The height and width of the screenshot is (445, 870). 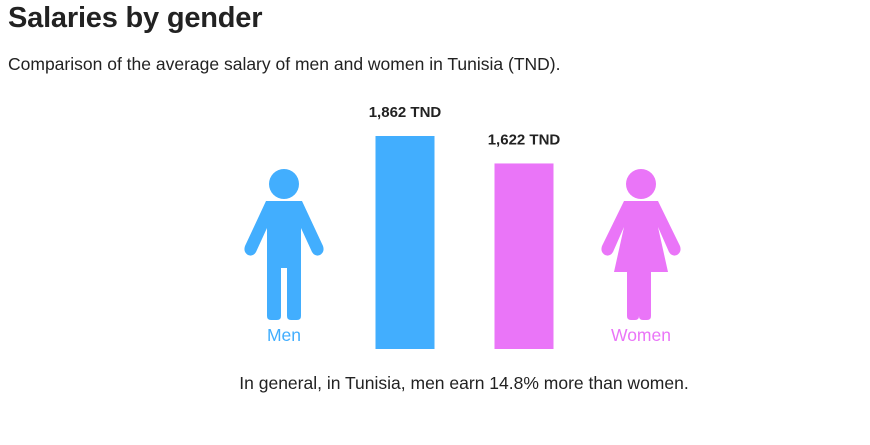 What do you see at coordinates (405, 112) in the screenshot?
I see `men-value-label: 1,862 TND` at bounding box center [405, 112].